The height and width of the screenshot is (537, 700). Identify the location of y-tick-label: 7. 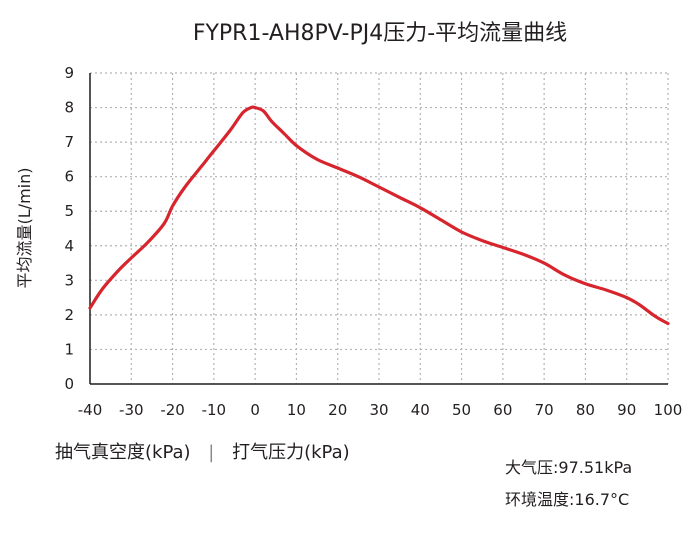
(69, 142).